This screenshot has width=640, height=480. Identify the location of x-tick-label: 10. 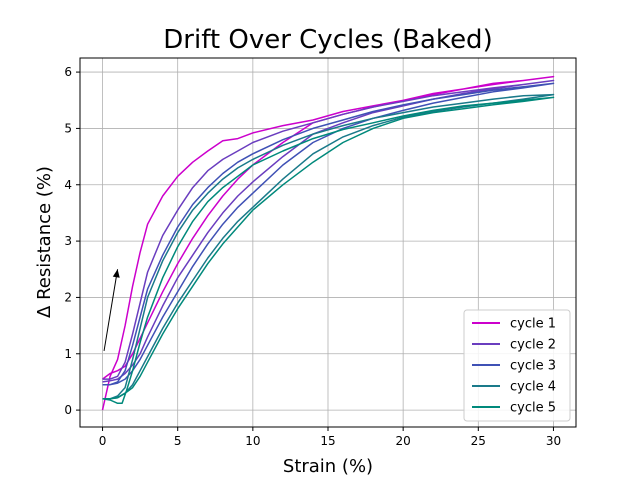
(252, 441).